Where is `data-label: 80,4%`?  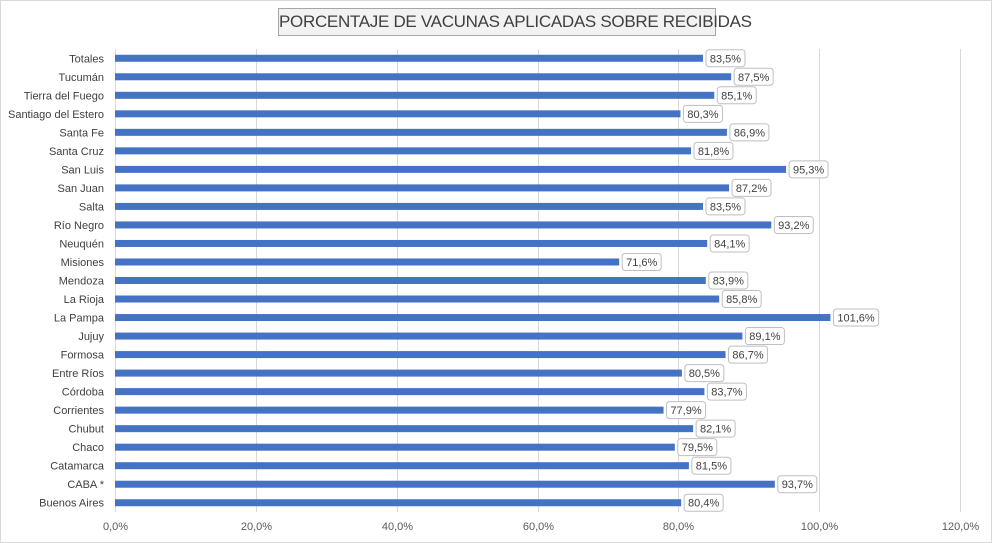 data-label: 80,4% is located at coordinates (703, 504).